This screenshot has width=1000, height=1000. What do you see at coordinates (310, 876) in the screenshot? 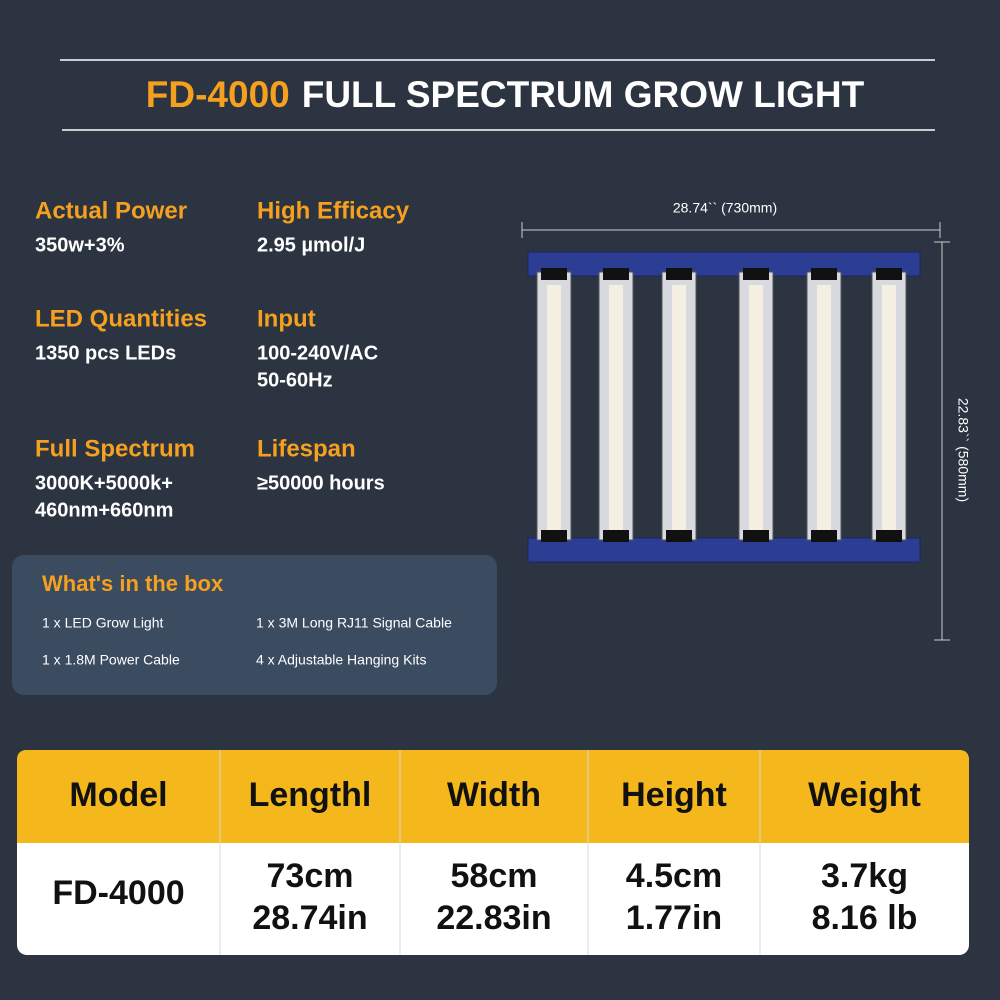
I see `table-cell: 73cm` at bounding box center [310, 876].